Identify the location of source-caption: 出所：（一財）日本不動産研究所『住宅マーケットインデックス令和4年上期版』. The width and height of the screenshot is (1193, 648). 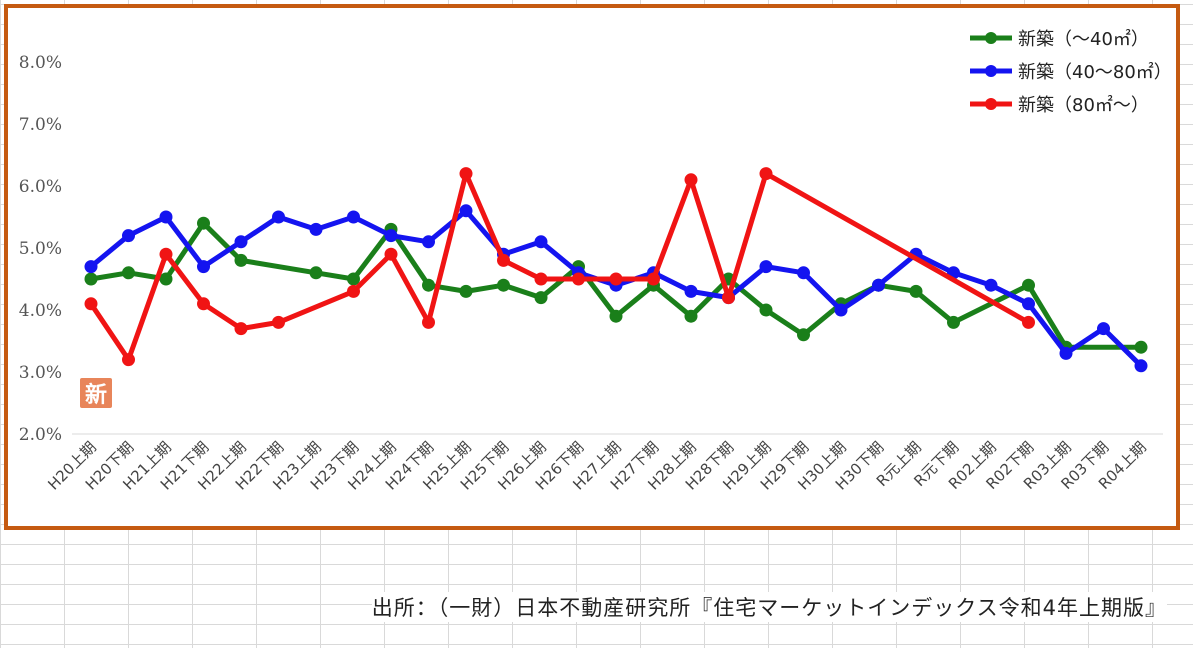
(769, 607).